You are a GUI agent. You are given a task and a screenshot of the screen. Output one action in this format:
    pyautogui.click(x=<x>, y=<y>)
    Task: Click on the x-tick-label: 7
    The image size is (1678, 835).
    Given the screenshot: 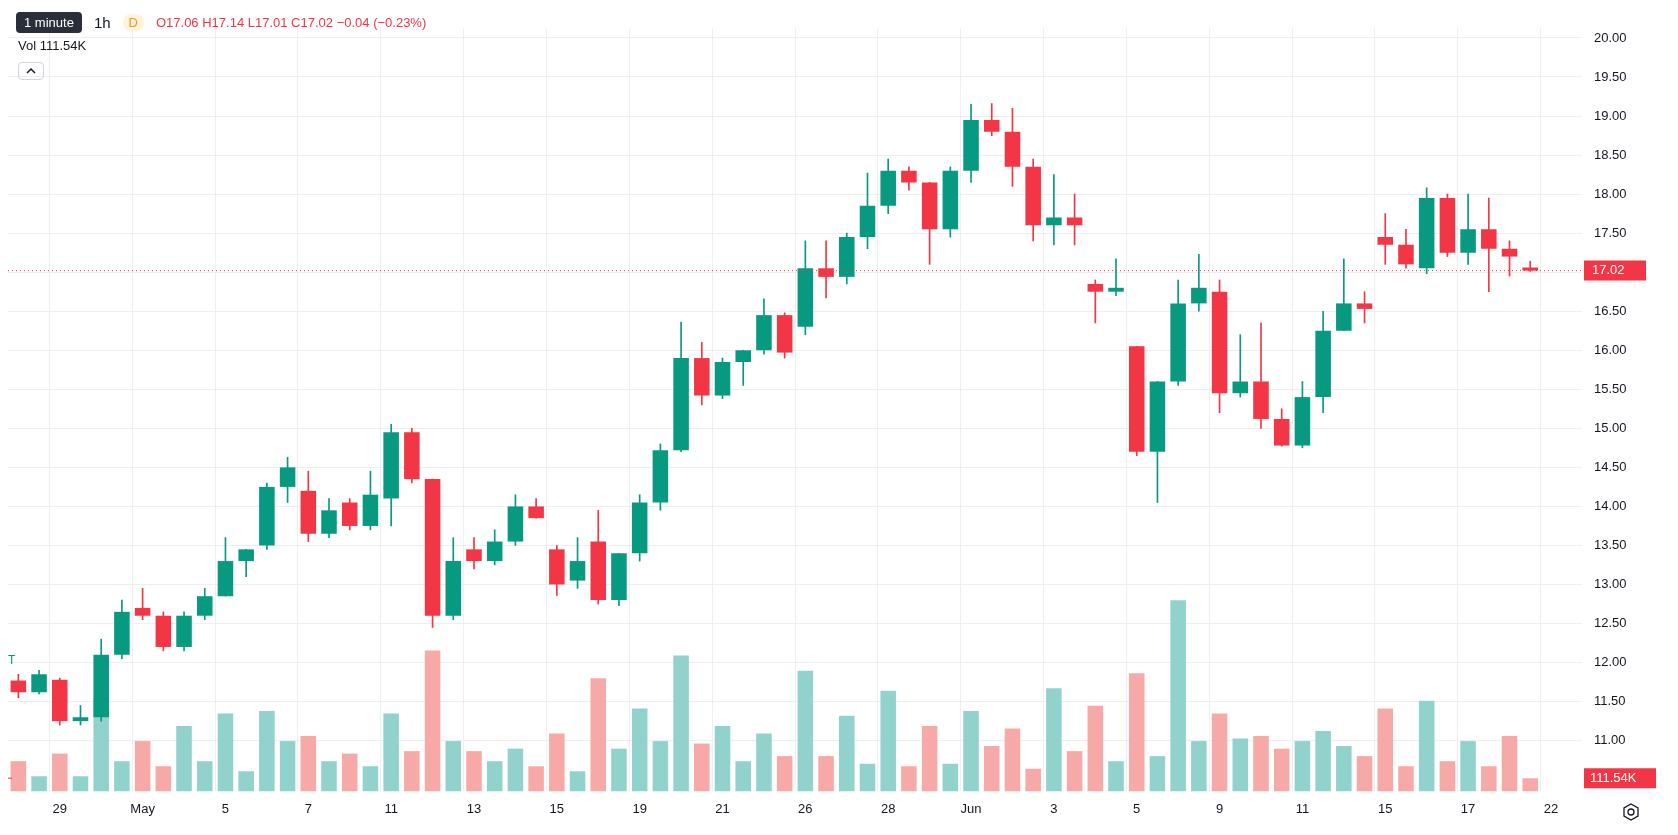 What is the action you would take?
    pyautogui.click(x=308, y=808)
    